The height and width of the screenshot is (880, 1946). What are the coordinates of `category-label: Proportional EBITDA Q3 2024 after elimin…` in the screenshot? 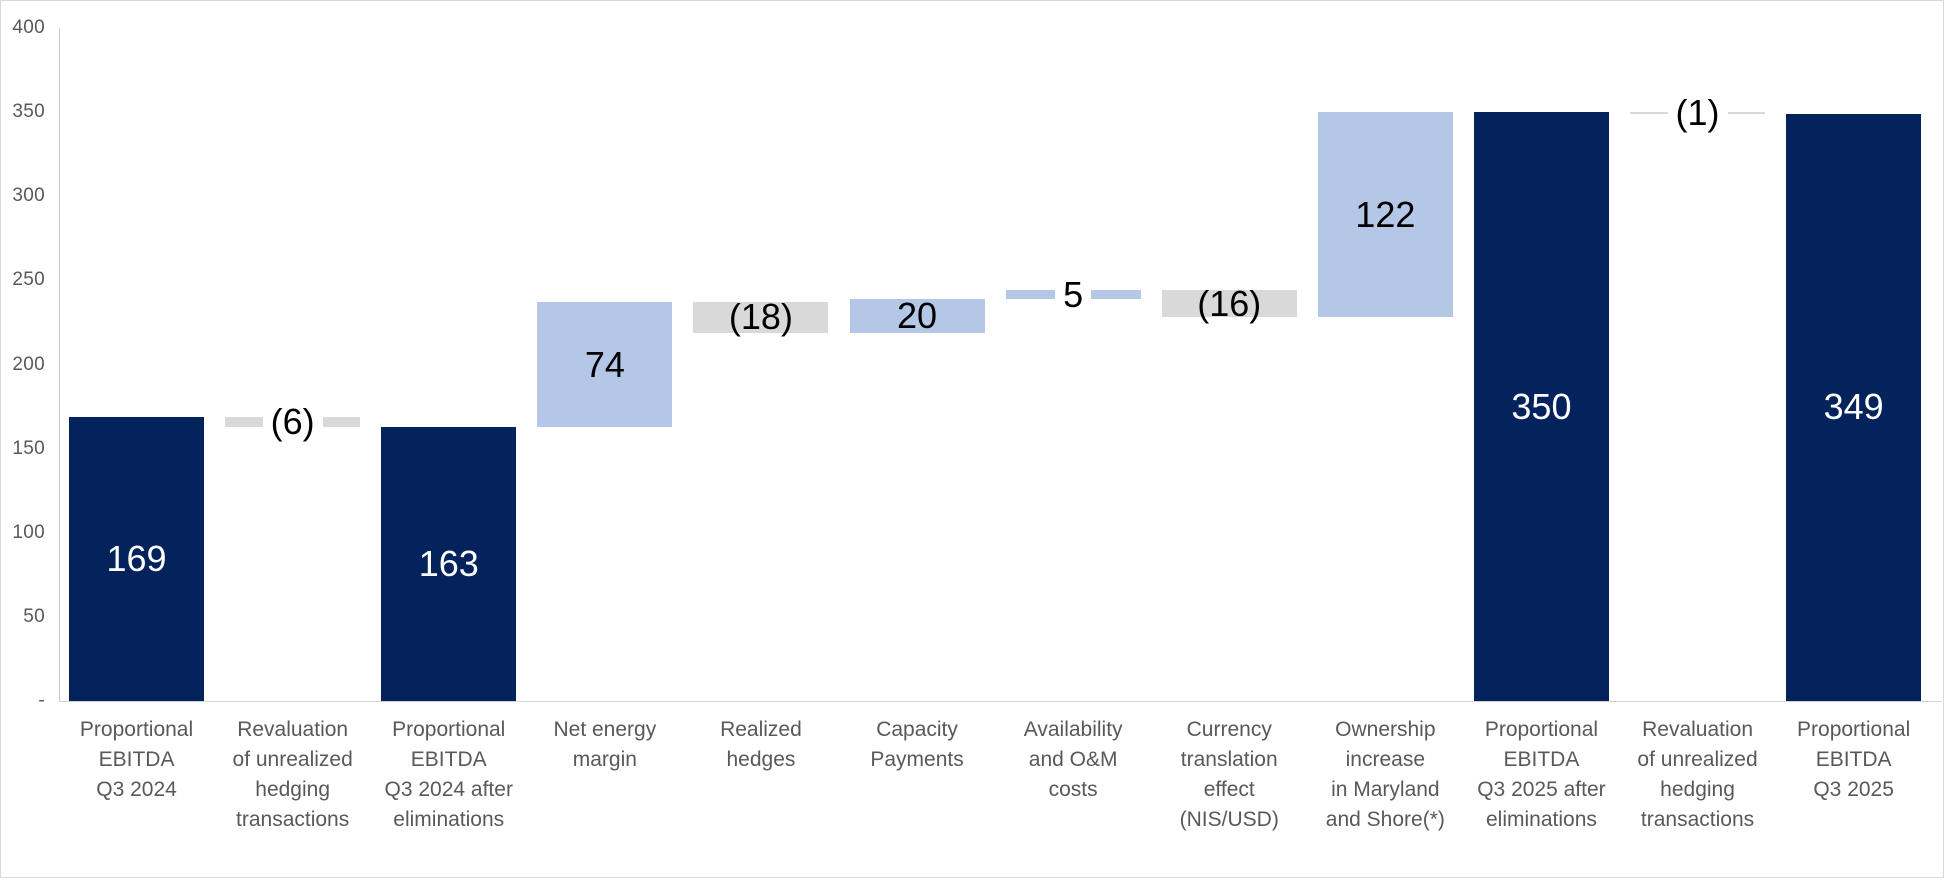 It's located at (448, 774).